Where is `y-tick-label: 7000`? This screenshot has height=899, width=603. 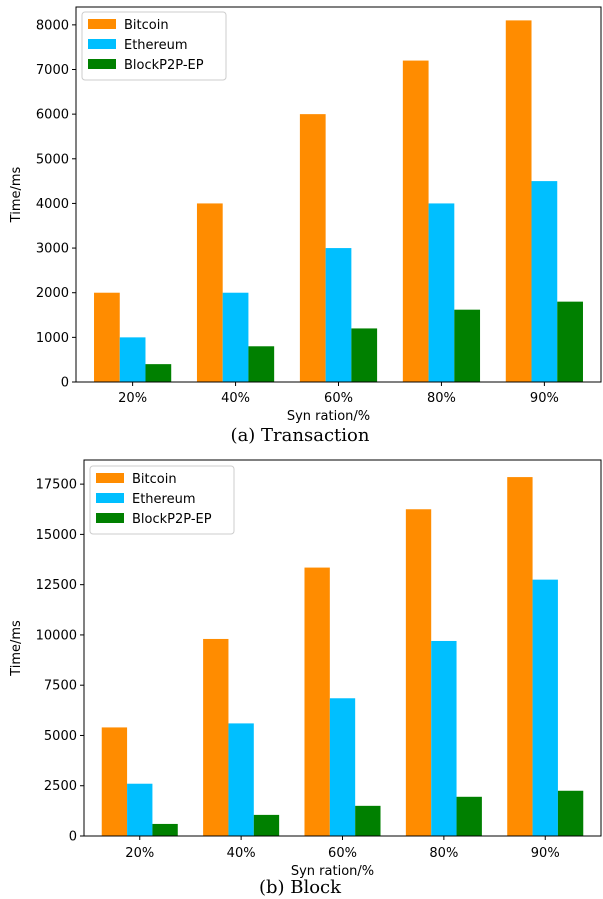 y-tick-label: 7000 is located at coordinates (52, 70).